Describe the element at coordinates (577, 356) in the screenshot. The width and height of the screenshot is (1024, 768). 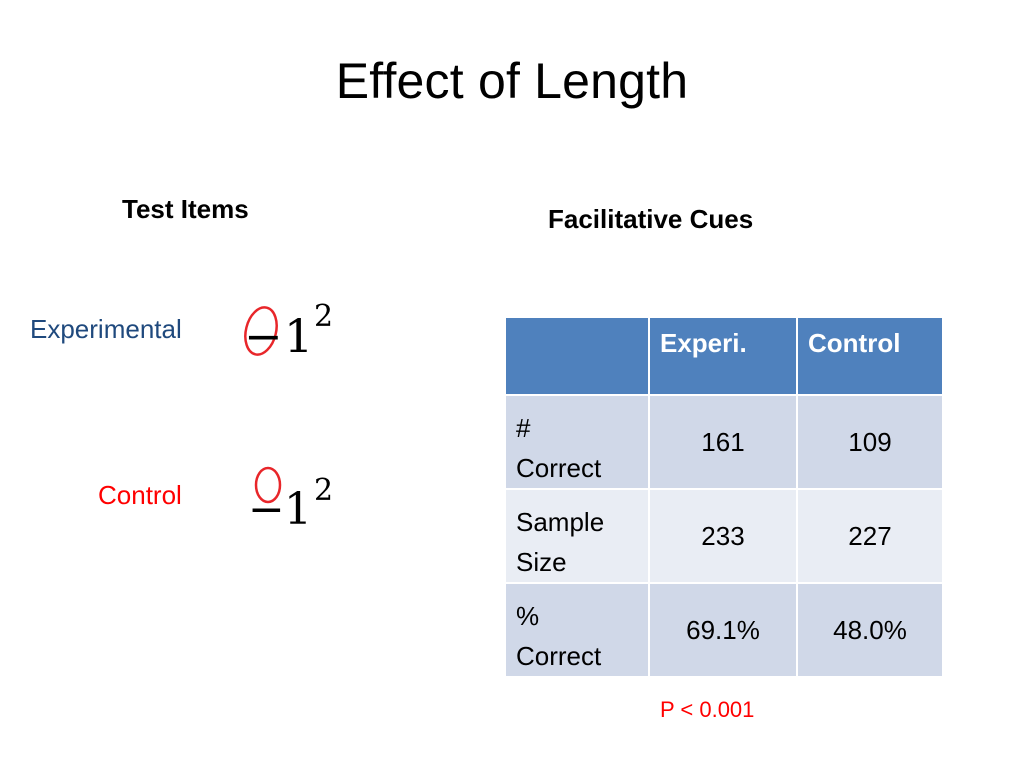
I see `header-cell-empty` at that location.